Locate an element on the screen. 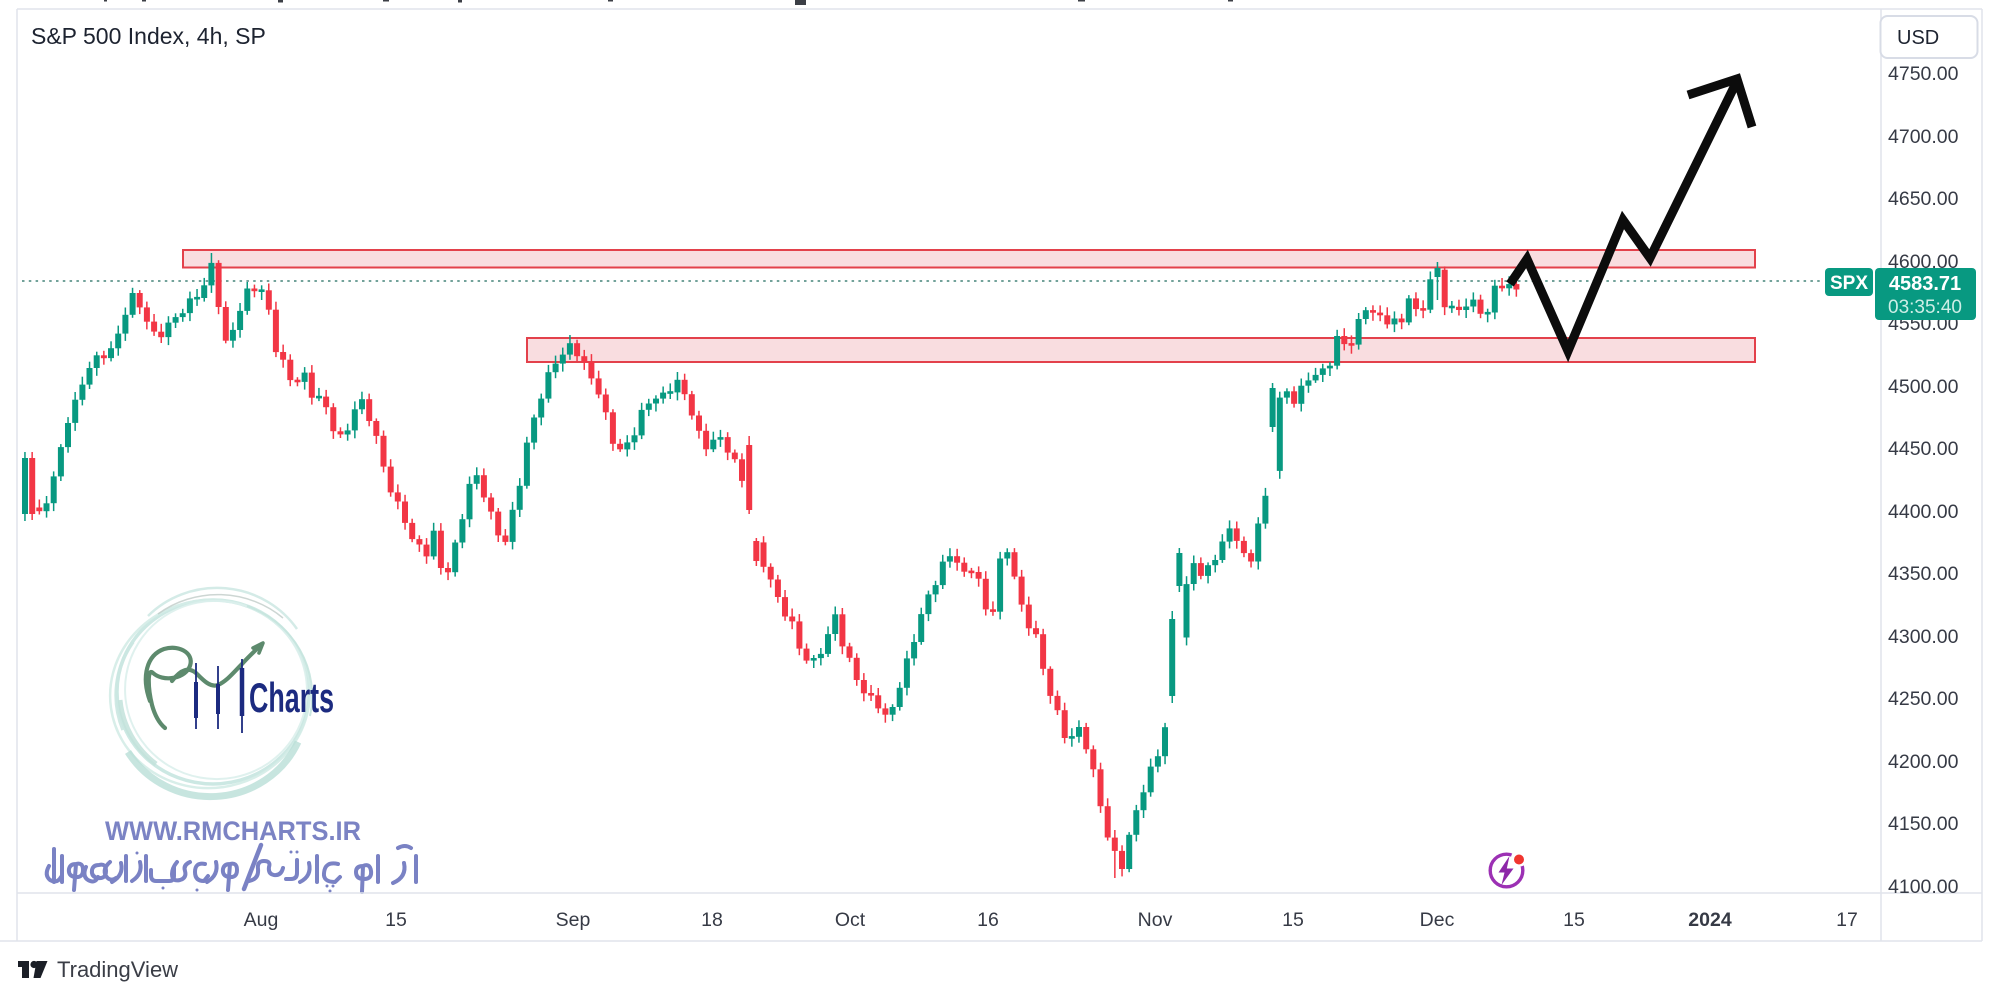 The height and width of the screenshot is (1000, 2000). svg-text: Sep is located at coordinates (573, 920).